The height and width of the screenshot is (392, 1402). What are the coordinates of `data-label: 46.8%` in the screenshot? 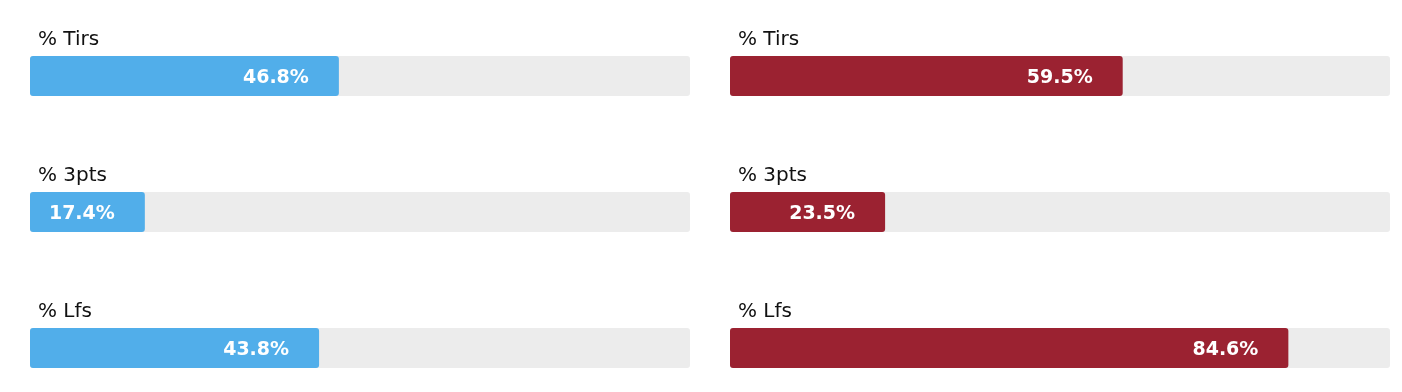 It's located at (275, 76).